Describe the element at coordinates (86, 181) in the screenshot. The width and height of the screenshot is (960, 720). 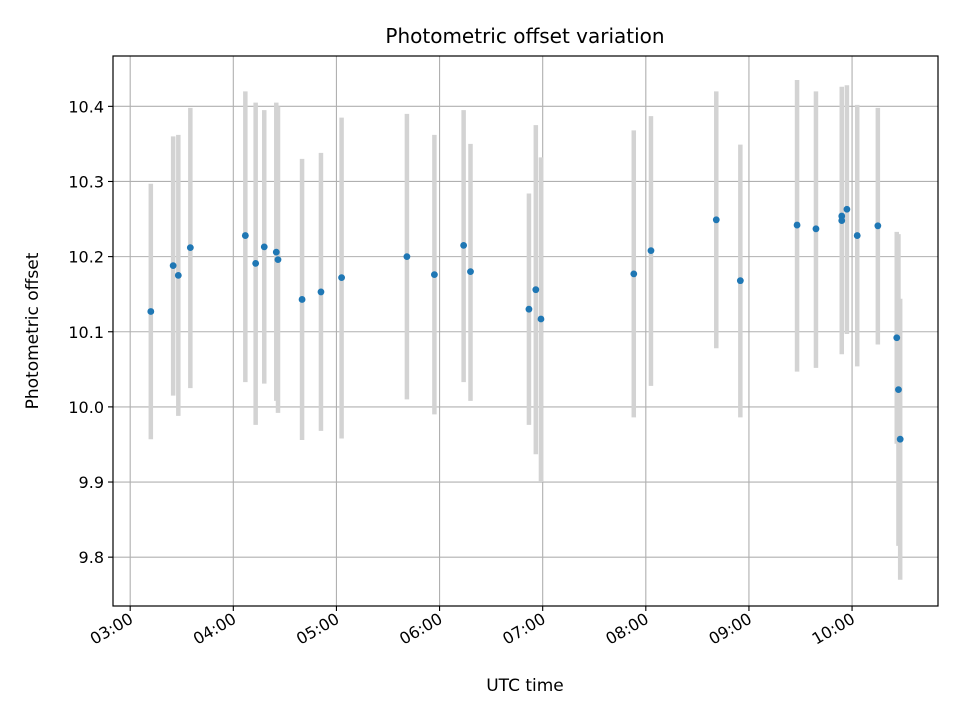
I see `y-tick-label: 10.3` at that location.